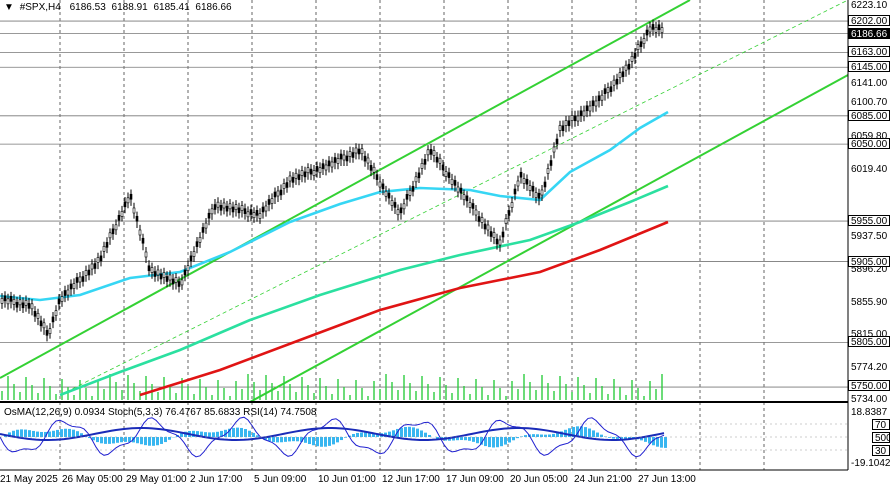  I want to click on level-tag: 6163.00, so click(869, 52).